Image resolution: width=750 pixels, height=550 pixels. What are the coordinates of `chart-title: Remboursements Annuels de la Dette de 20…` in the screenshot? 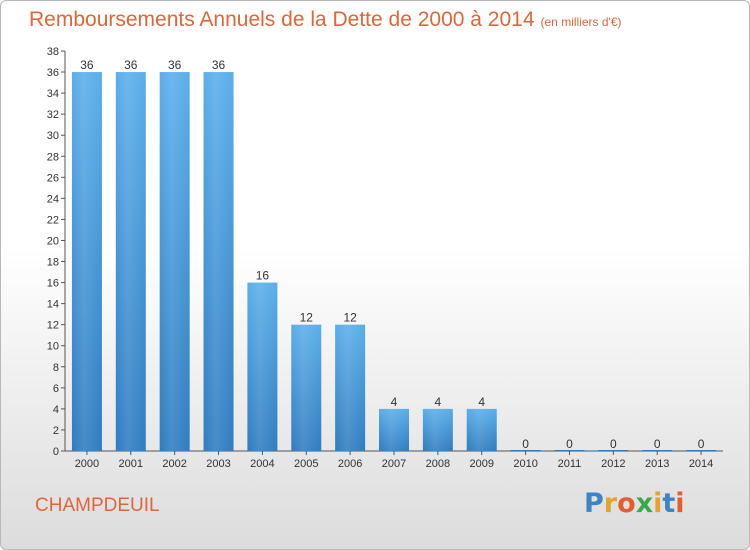 It's located at (325, 20).